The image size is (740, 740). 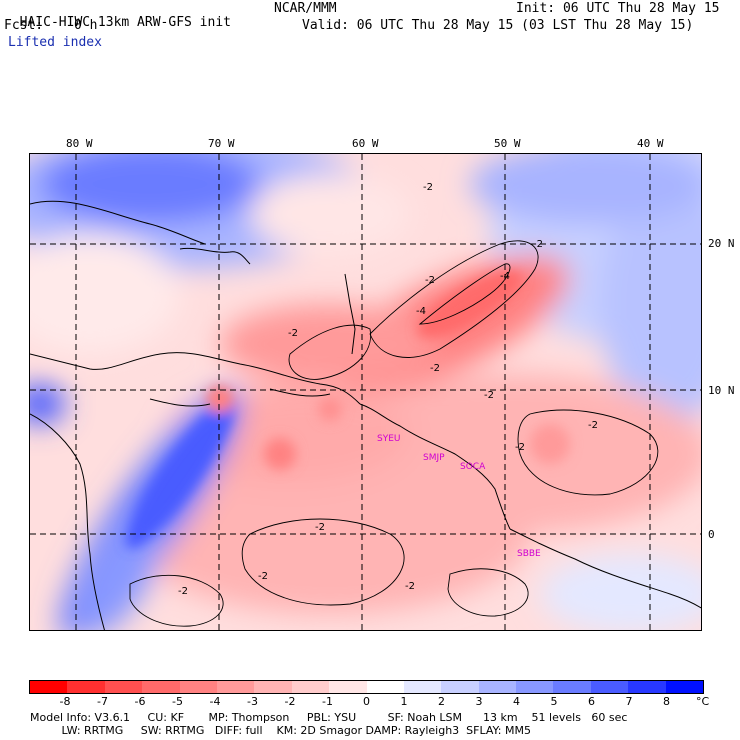 What do you see at coordinates (388, 439) in the screenshot?
I see `station-label: SYEU` at bounding box center [388, 439].